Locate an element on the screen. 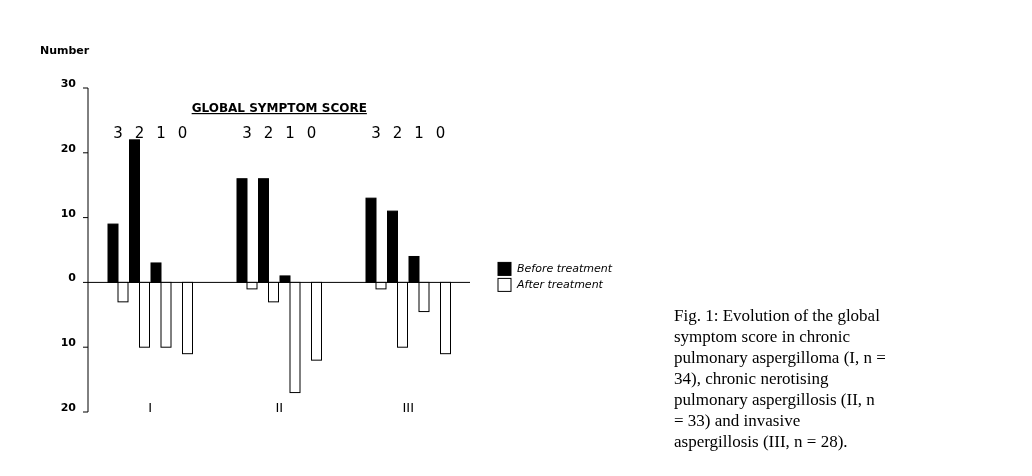  x-axis-title: GLOBAL SYMPTOM SCORE is located at coordinates (279, 108).